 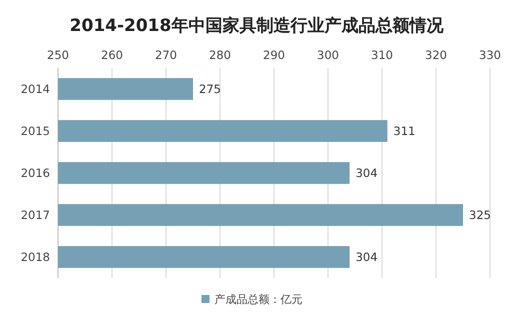 What do you see at coordinates (258, 299) in the screenshot?
I see `legend-label: 产成品总额：亿元` at bounding box center [258, 299].